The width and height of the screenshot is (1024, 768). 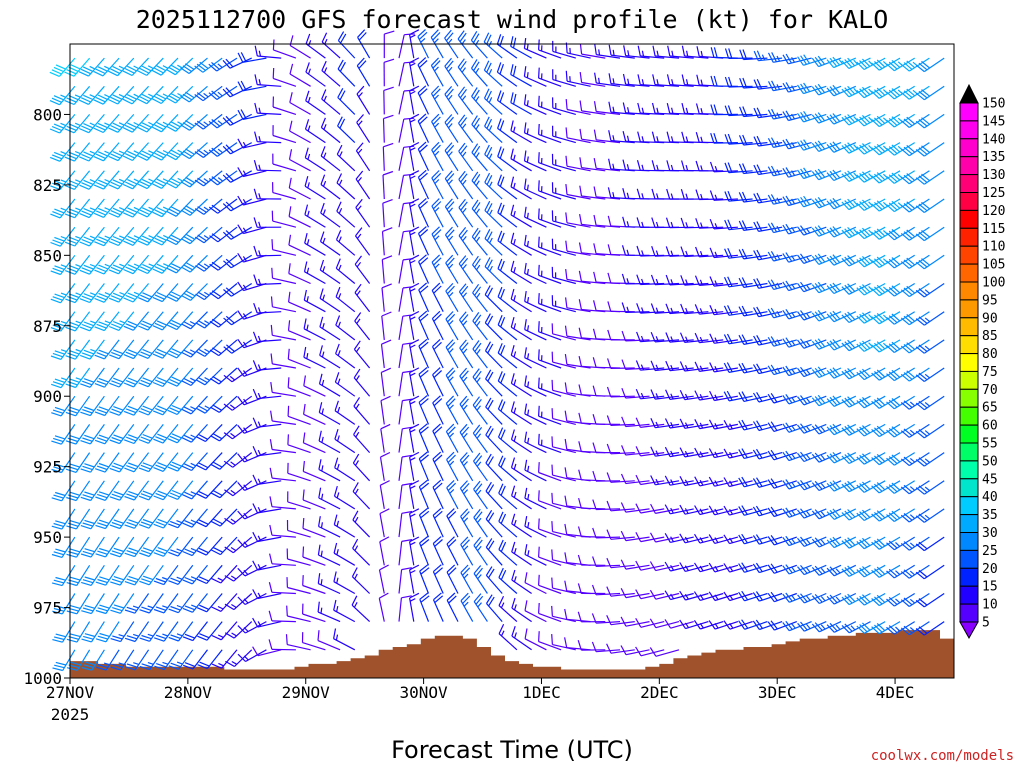 I want to click on colorbar-tick-label: 130, so click(x=993, y=175).